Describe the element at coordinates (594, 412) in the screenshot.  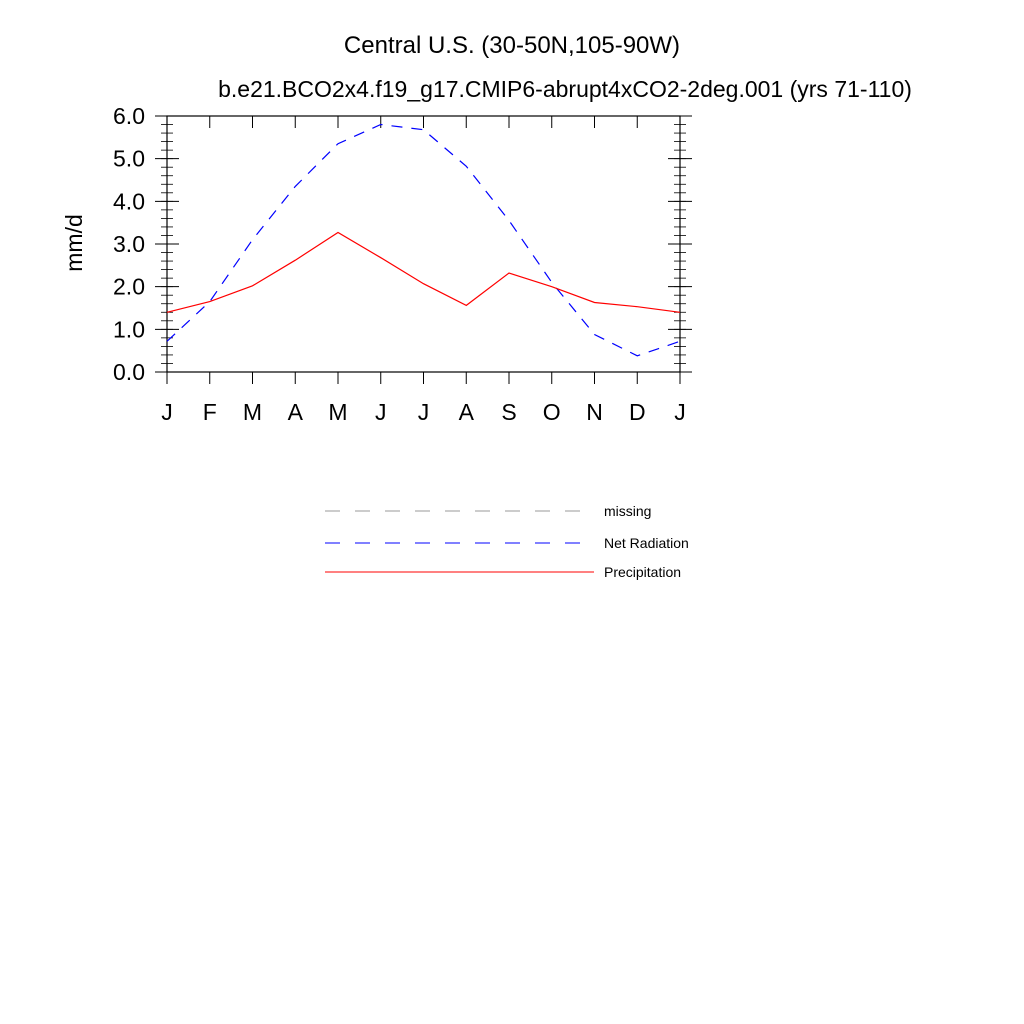
I see `x-tick-label: N` at that location.